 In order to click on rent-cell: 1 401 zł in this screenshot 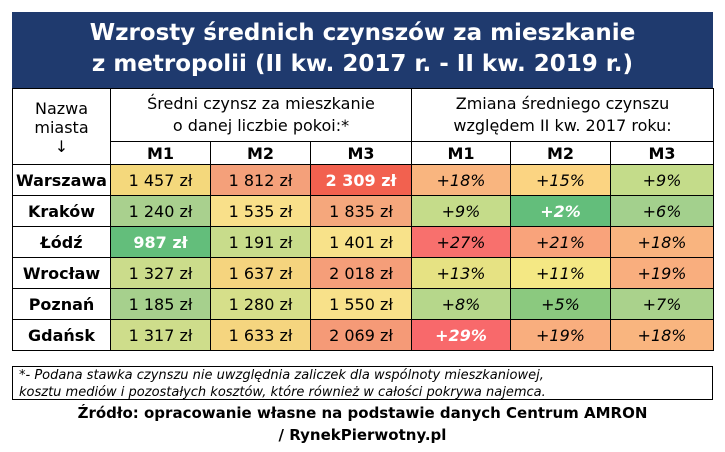, I will do `click(361, 242)`.